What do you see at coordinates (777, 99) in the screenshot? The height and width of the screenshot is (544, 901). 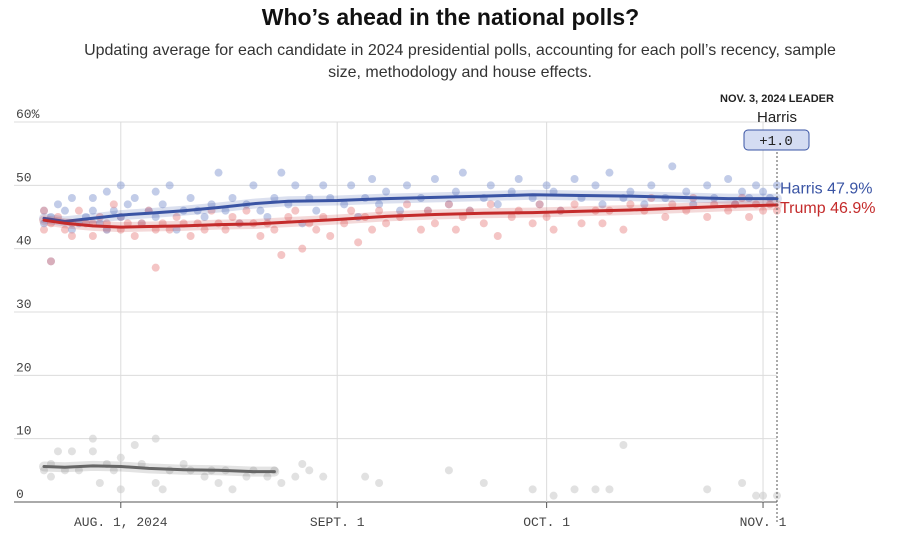 I see `leader-date-label: NOV. 3, 2024 LEADER` at bounding box center [777, 99].